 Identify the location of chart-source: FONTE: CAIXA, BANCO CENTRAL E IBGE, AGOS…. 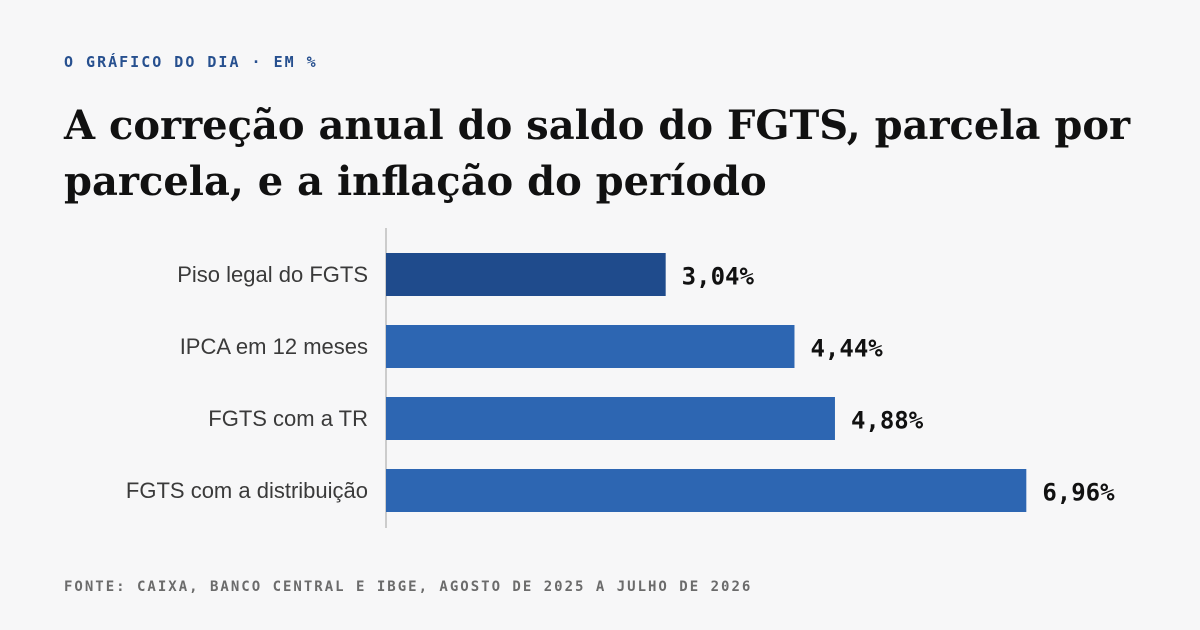
(408, 587).